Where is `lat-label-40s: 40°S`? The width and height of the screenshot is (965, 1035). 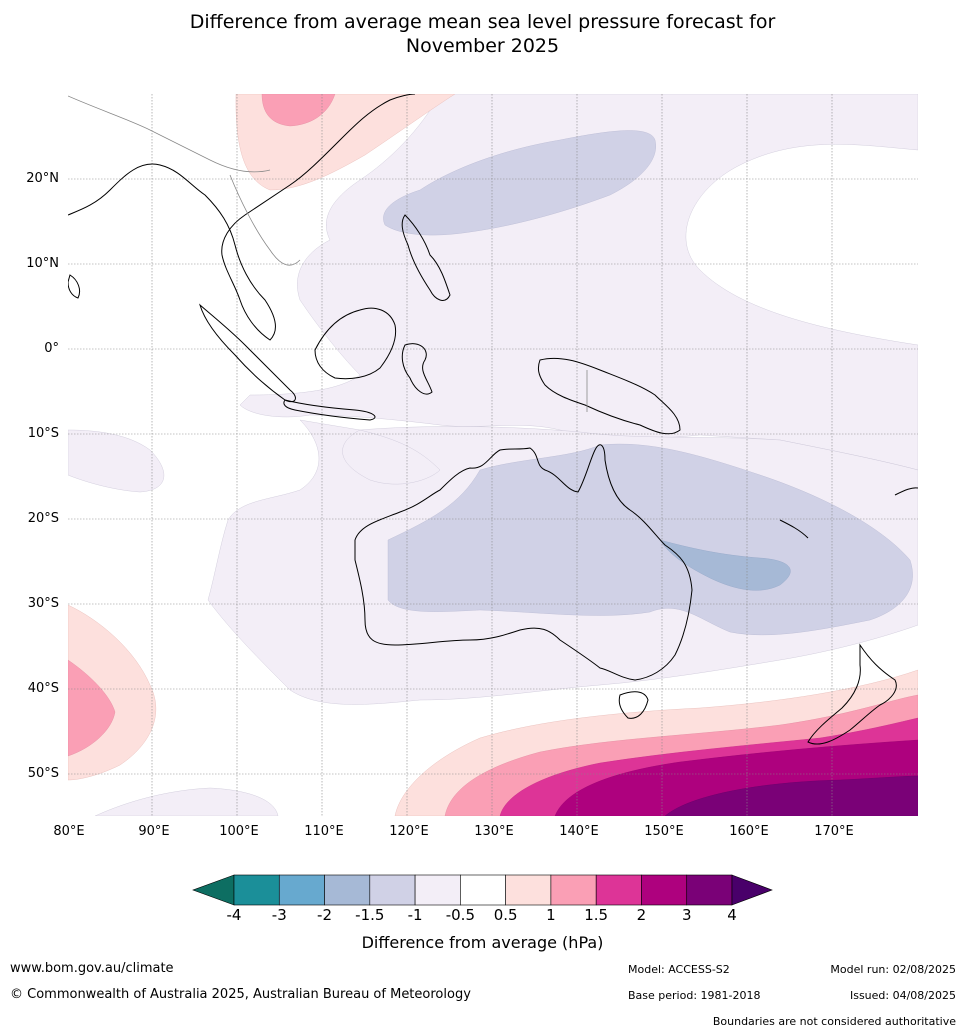
lat-label-40s: 40°S is located at coordinates (43, 688).